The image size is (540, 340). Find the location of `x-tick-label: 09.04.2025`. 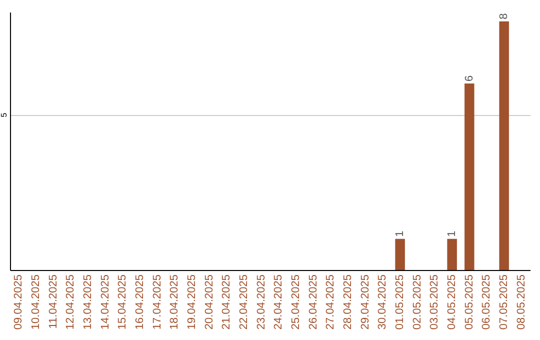

x-tick-label: 09.04.2025 is located at coordinates (18, 302).